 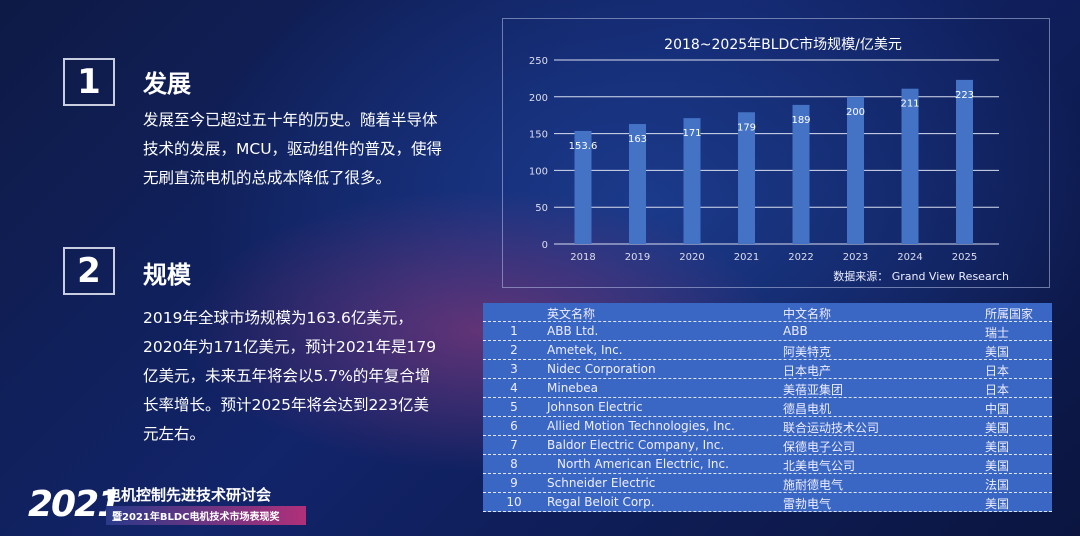 I want to click on table-cell: ABB Ltd., so click(x=573, y=331).